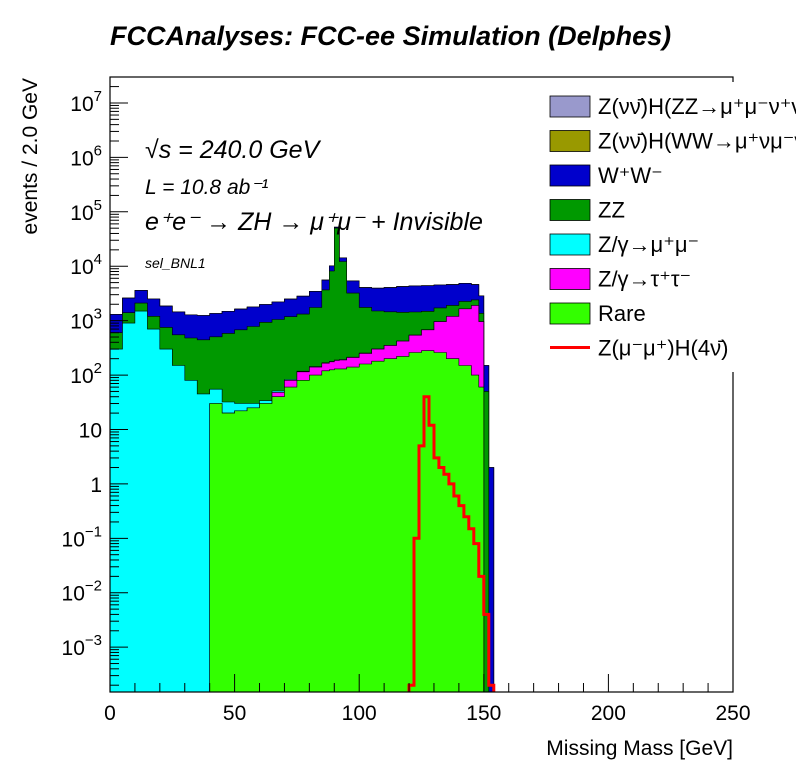 This screenshot has height=772, width=796. I want to click on legend-label: Z(μ⁻μ⁺)H(4ν̄), so click(663, 348).